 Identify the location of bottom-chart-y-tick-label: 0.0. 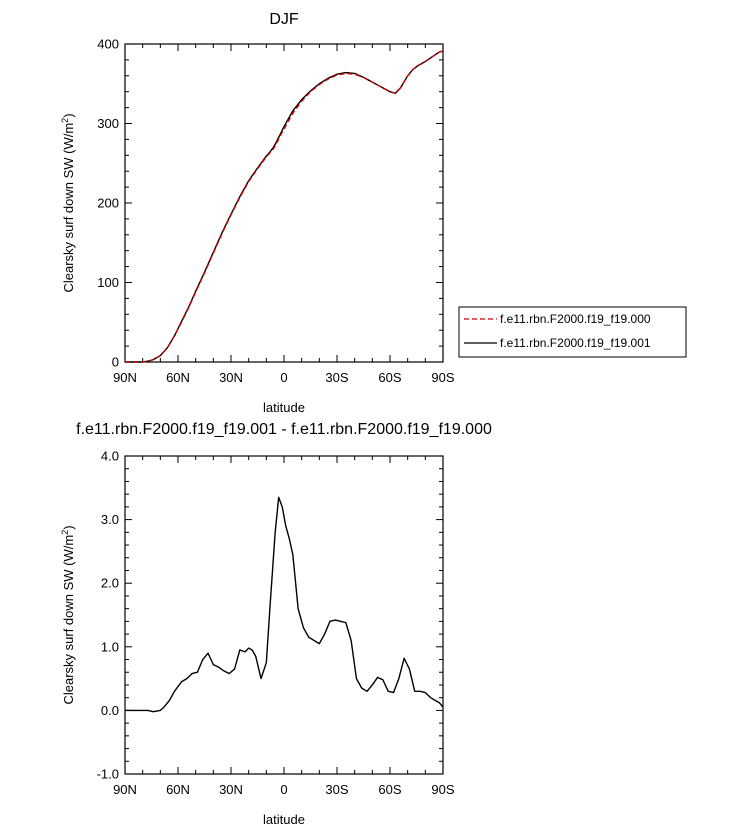
(110, 710).